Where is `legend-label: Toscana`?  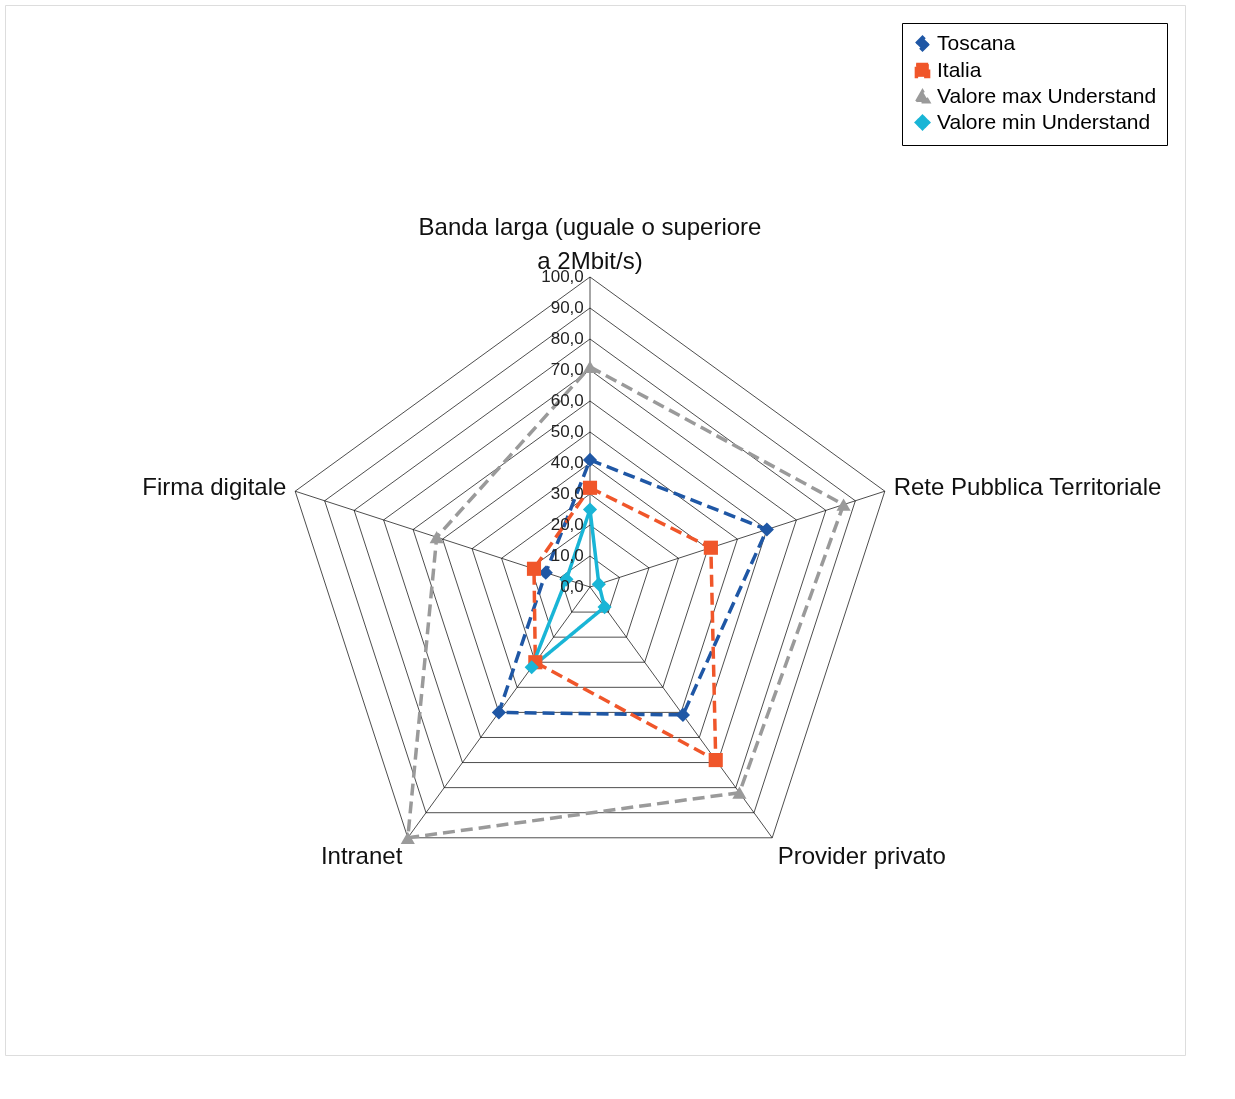 legend-label: Toscana is located at coordinates (976, 42).